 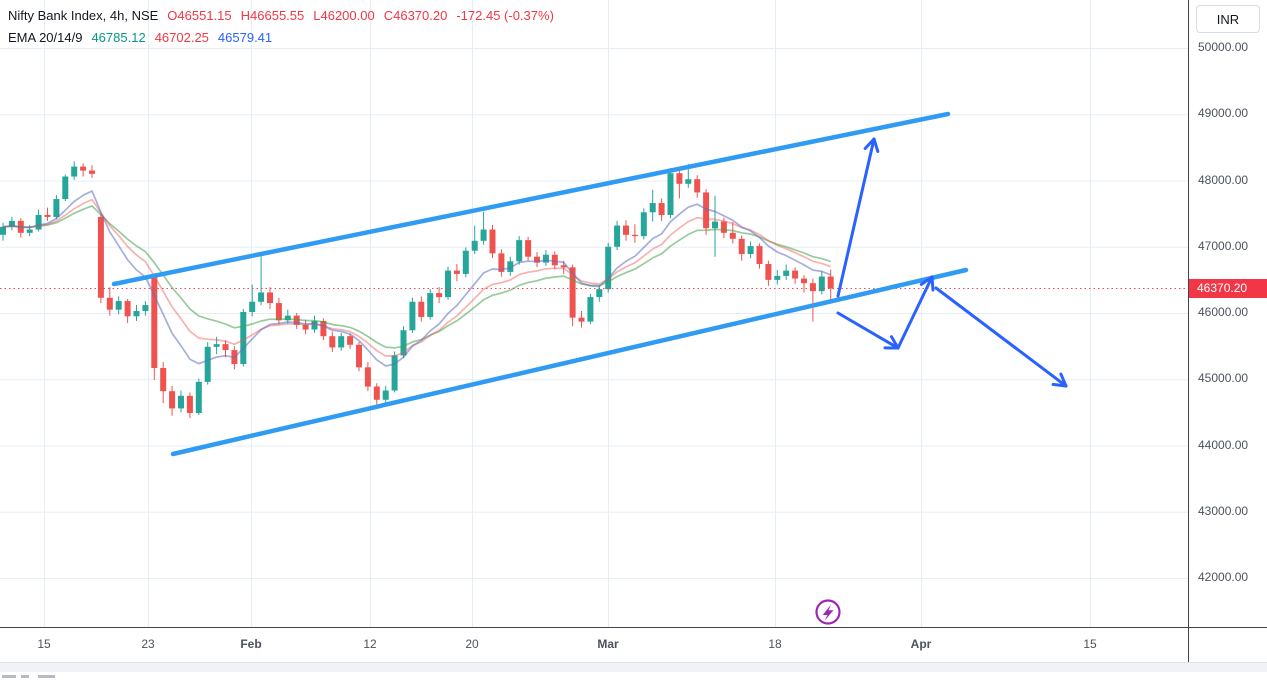 What do you see at coordinates (272, 15) in the screenshot?
I see `ohlc-high: H46655.55` at bounding box center [272, 15].